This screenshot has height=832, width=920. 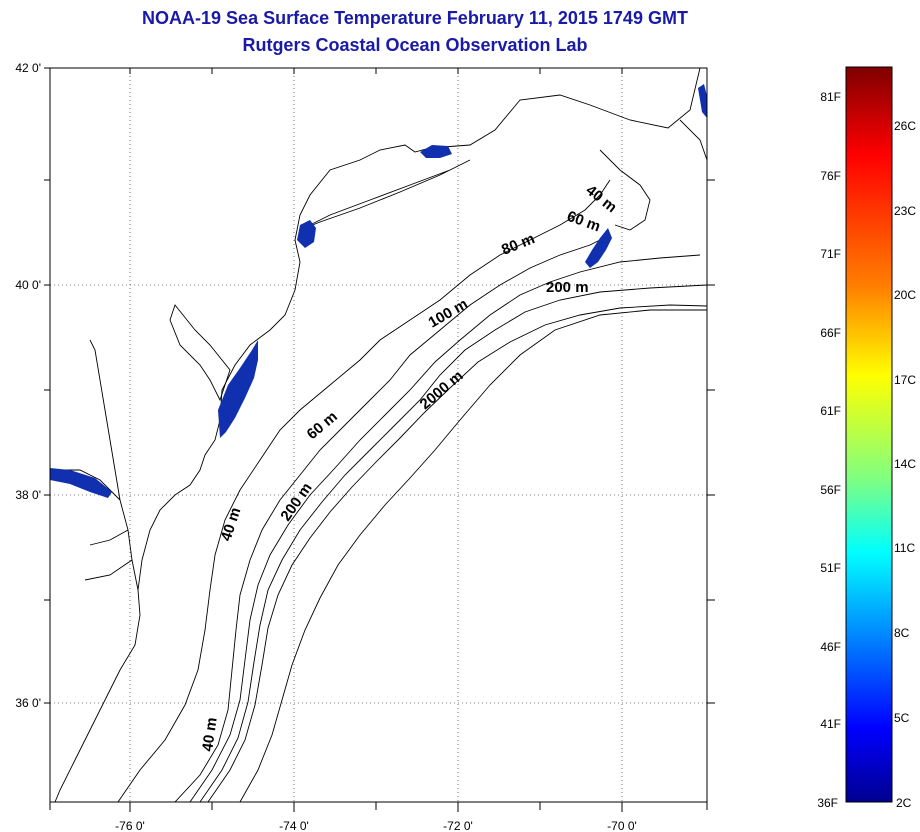 What do you see at coordinates (584, 222) in the screenshot?
I see `contour-label-60m-ne: 60 m` at bounding box center [584, 222].